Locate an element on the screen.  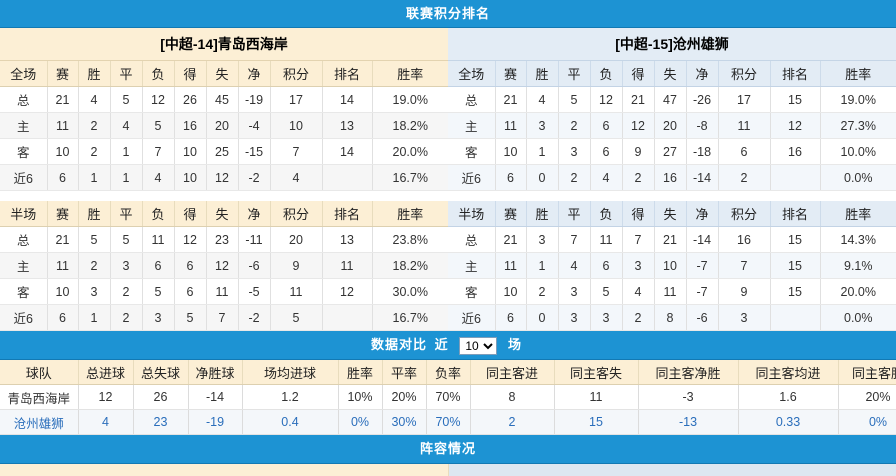
col-gf: 得 is located at coordinates (638, 74).